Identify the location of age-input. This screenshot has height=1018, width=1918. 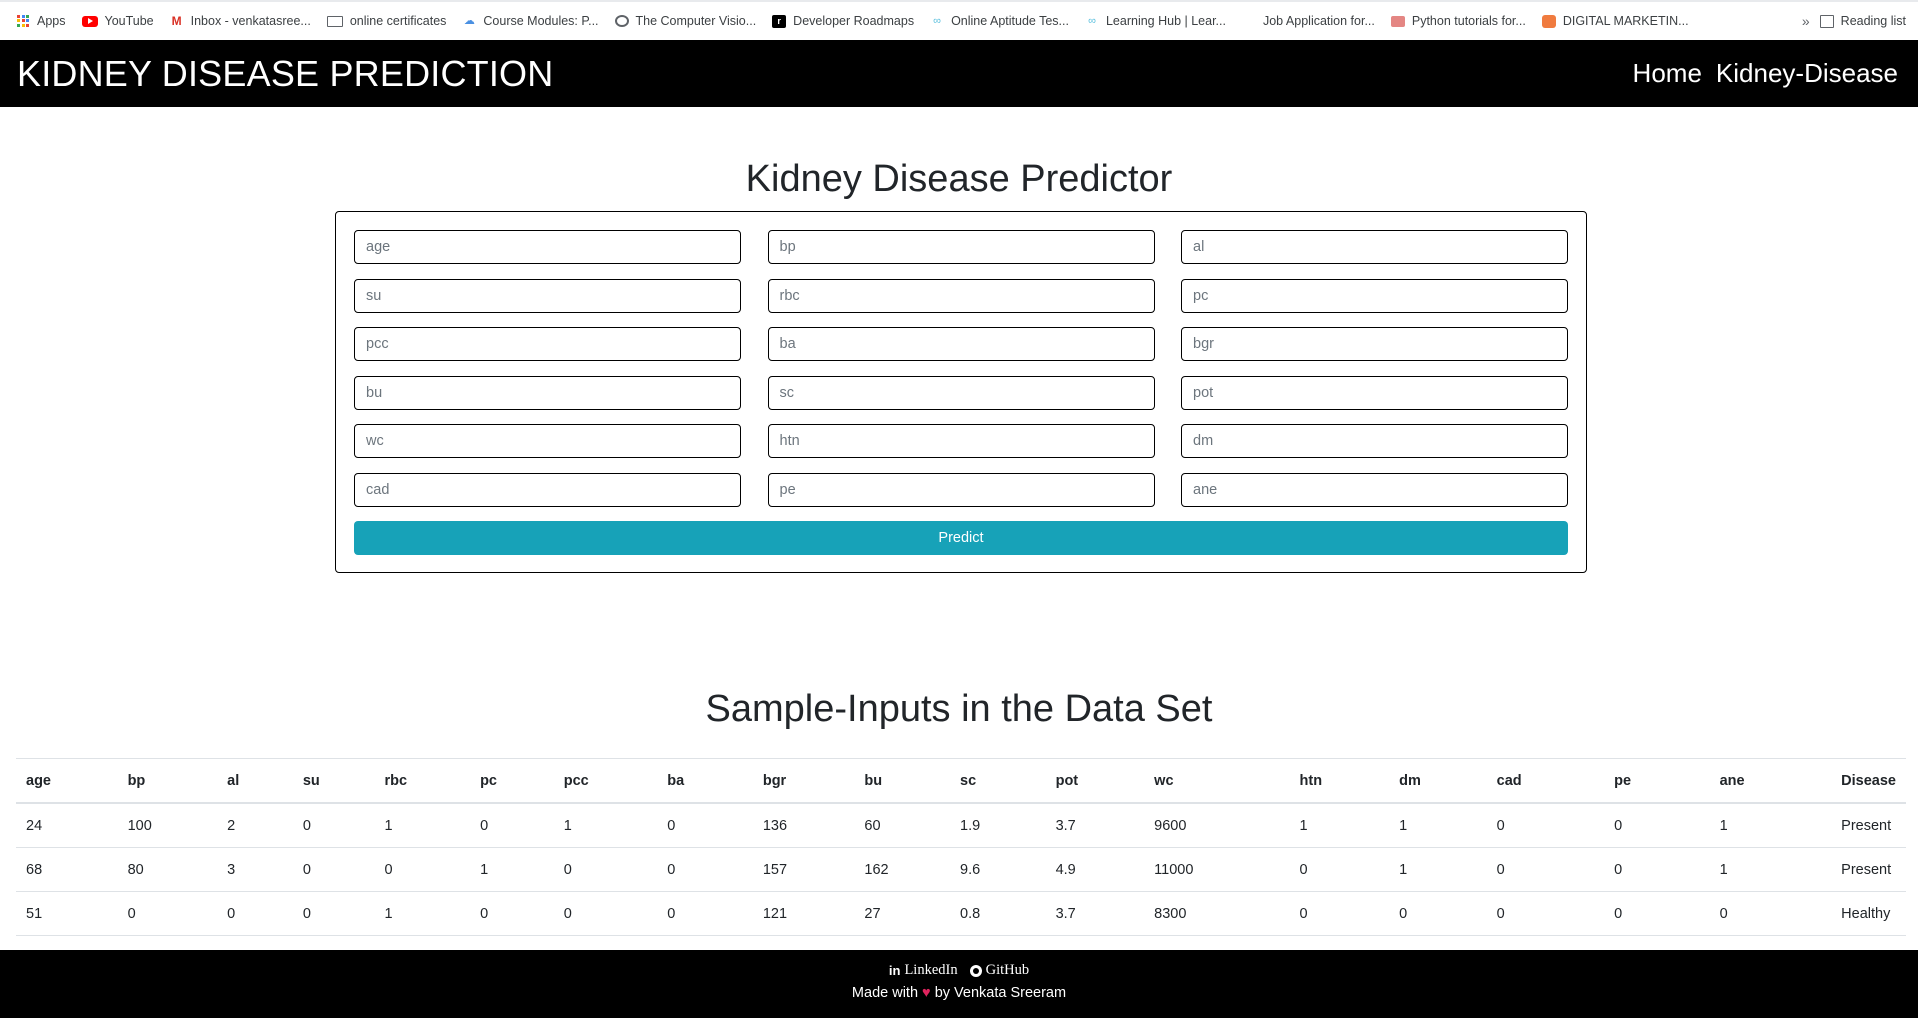
(547, 247).